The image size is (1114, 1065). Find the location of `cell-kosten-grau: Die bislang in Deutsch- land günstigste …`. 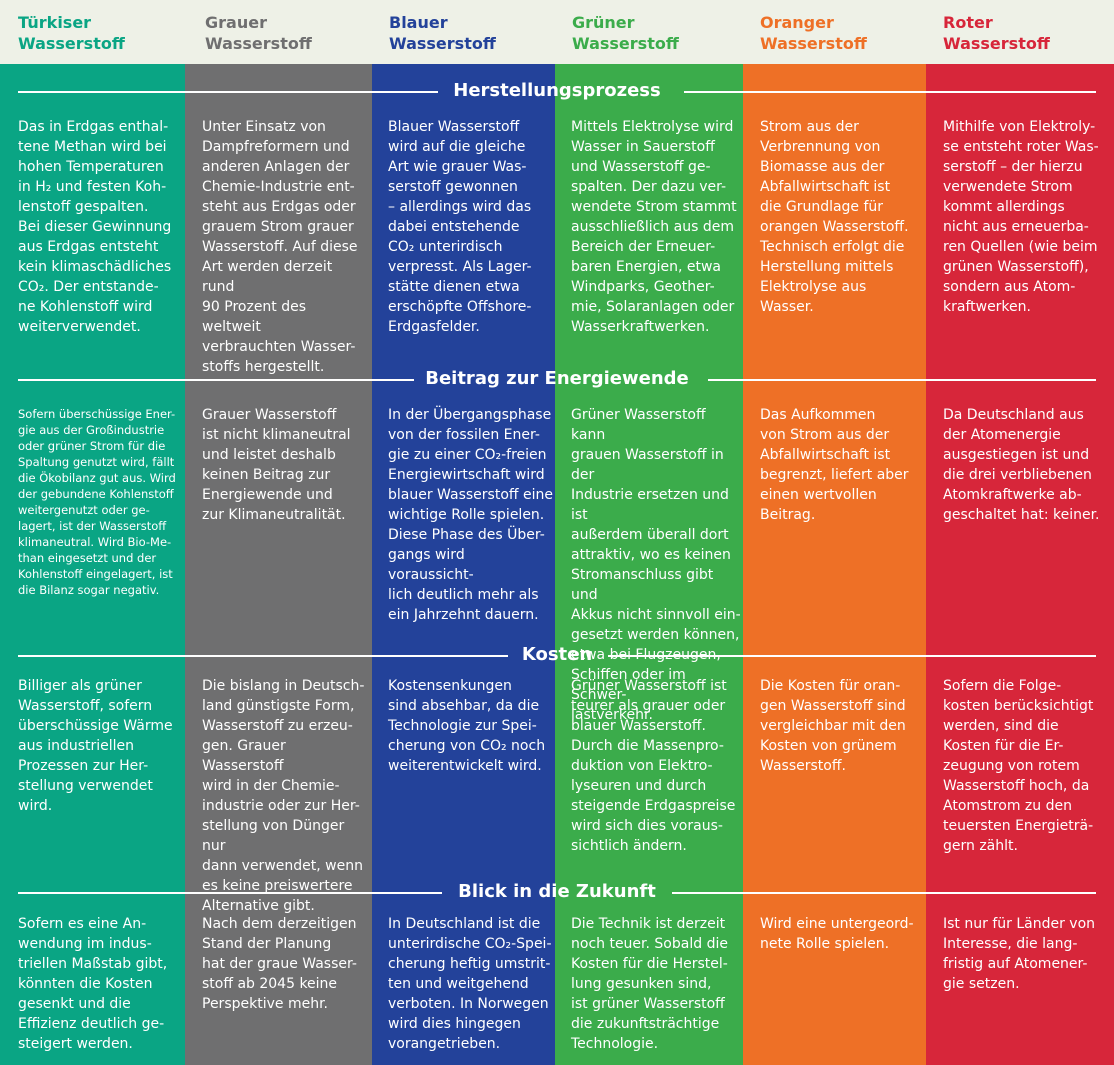

cell-kosten-grau: Die bislang in Deutsch- land günstigste … is located at coordinates (286, 796).